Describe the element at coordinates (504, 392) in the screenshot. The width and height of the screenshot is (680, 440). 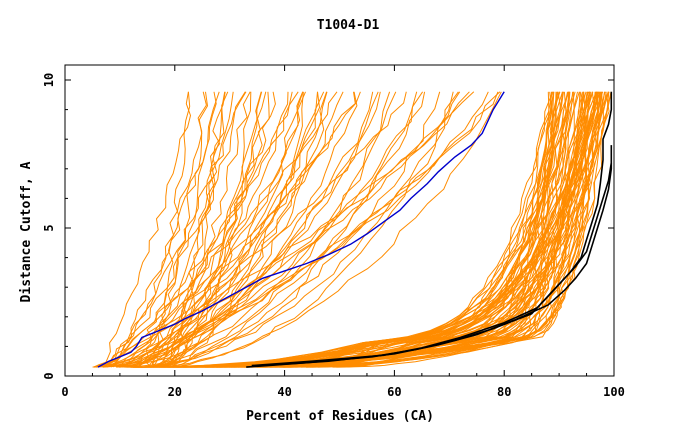
I see `x-tick-label: 80` at that location.